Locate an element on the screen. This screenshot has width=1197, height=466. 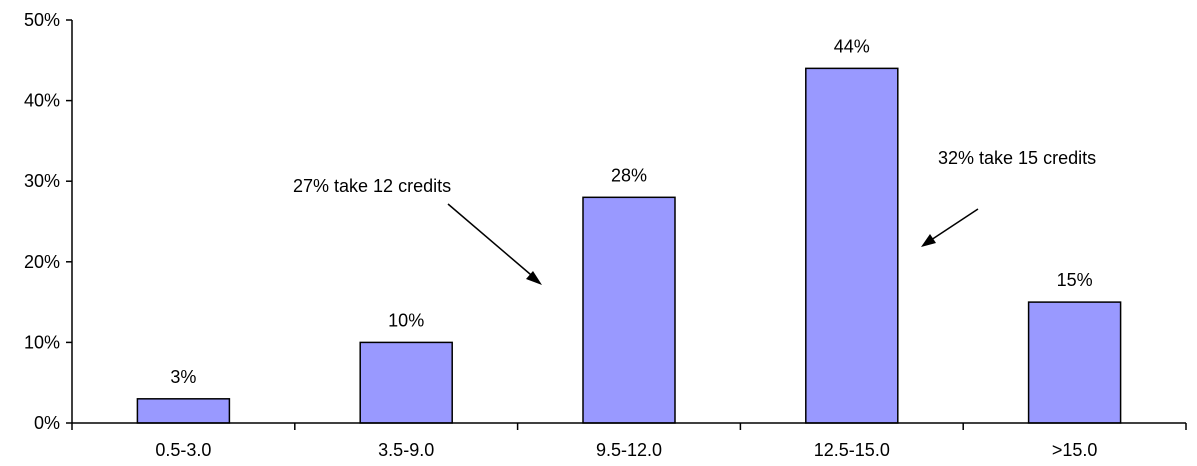
bar-9.5-12.0 is located at coordinates (629, 310).